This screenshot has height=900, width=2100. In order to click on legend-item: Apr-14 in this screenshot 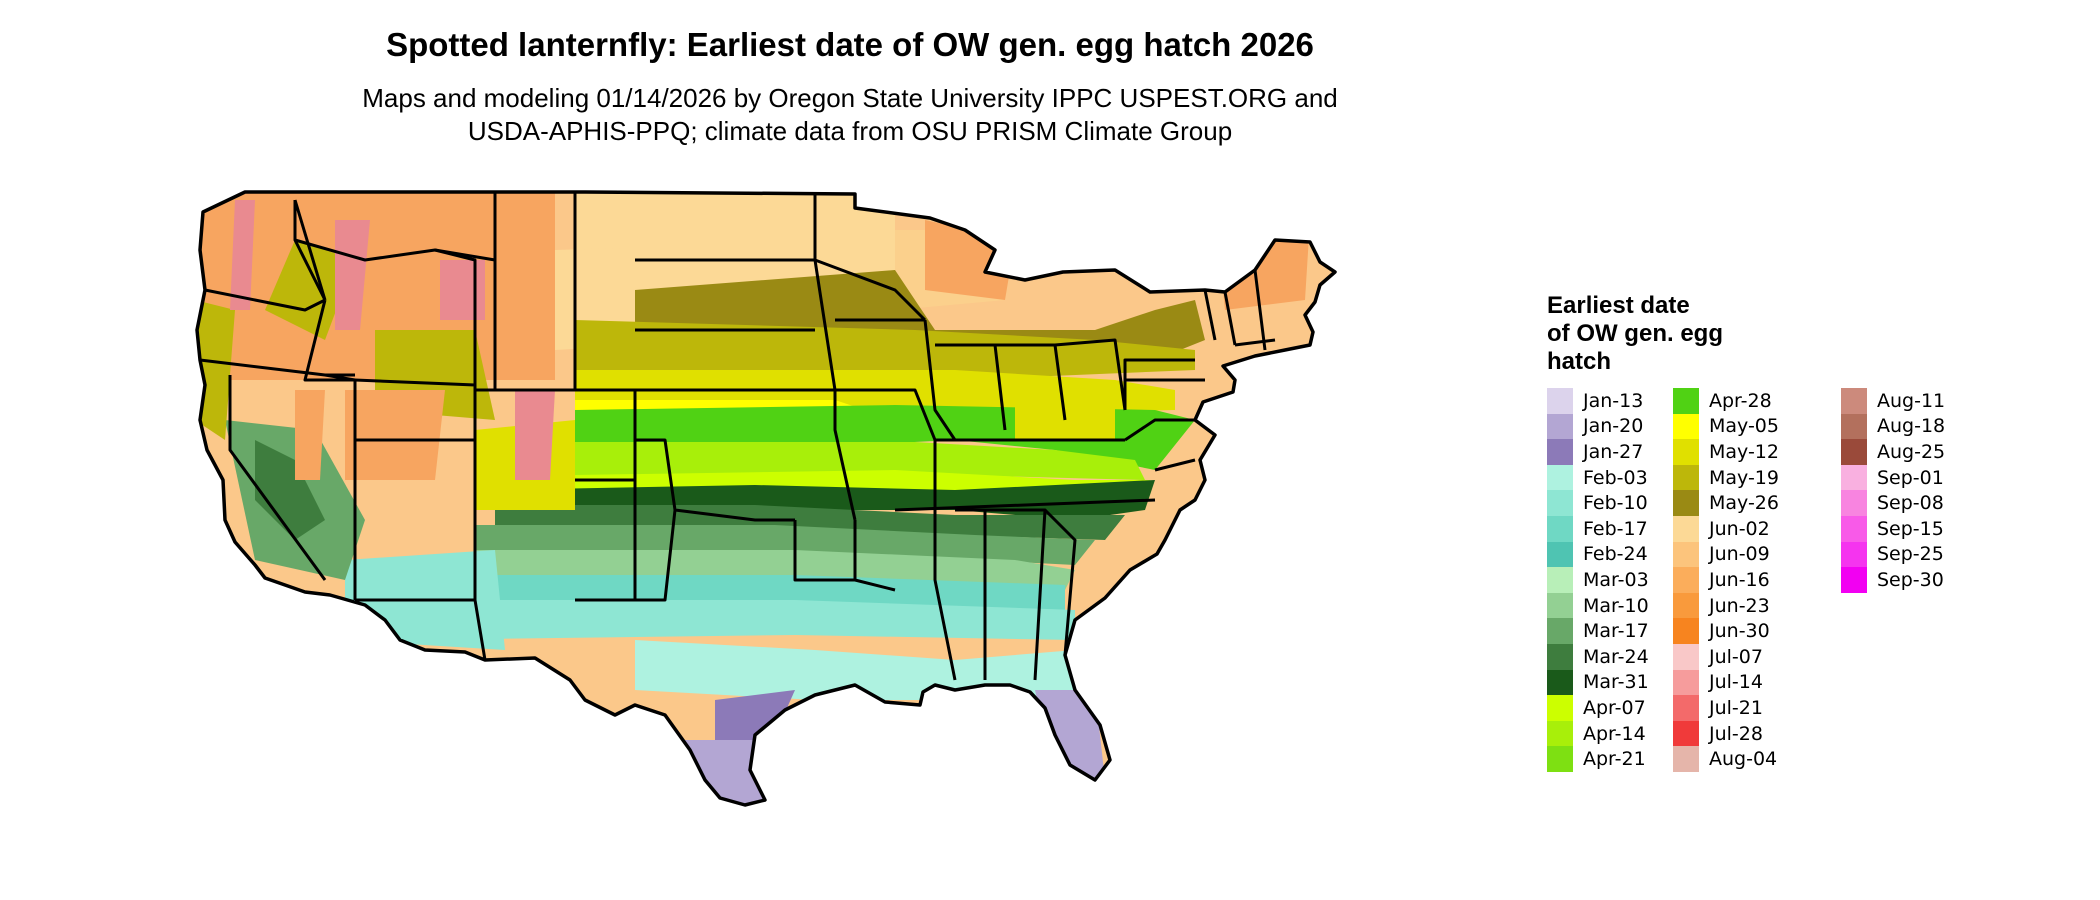, I will do `click(1610, 733)`.